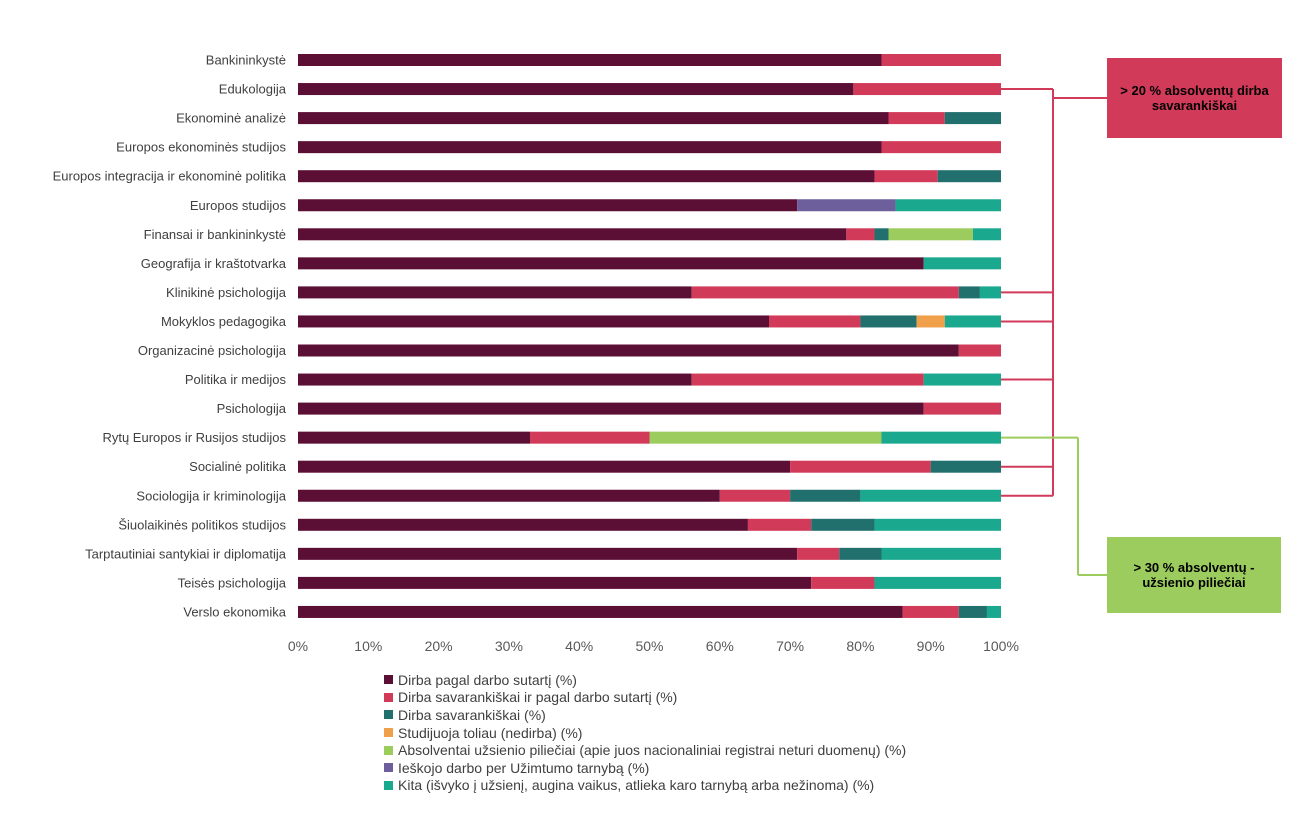 Image resolution: width=1309 pixels, height=827 pixels. What do you see at coordinates (790, 646) in the screenshot?
I see `x-tick-label: 70%` at bounding box center [790, 646].